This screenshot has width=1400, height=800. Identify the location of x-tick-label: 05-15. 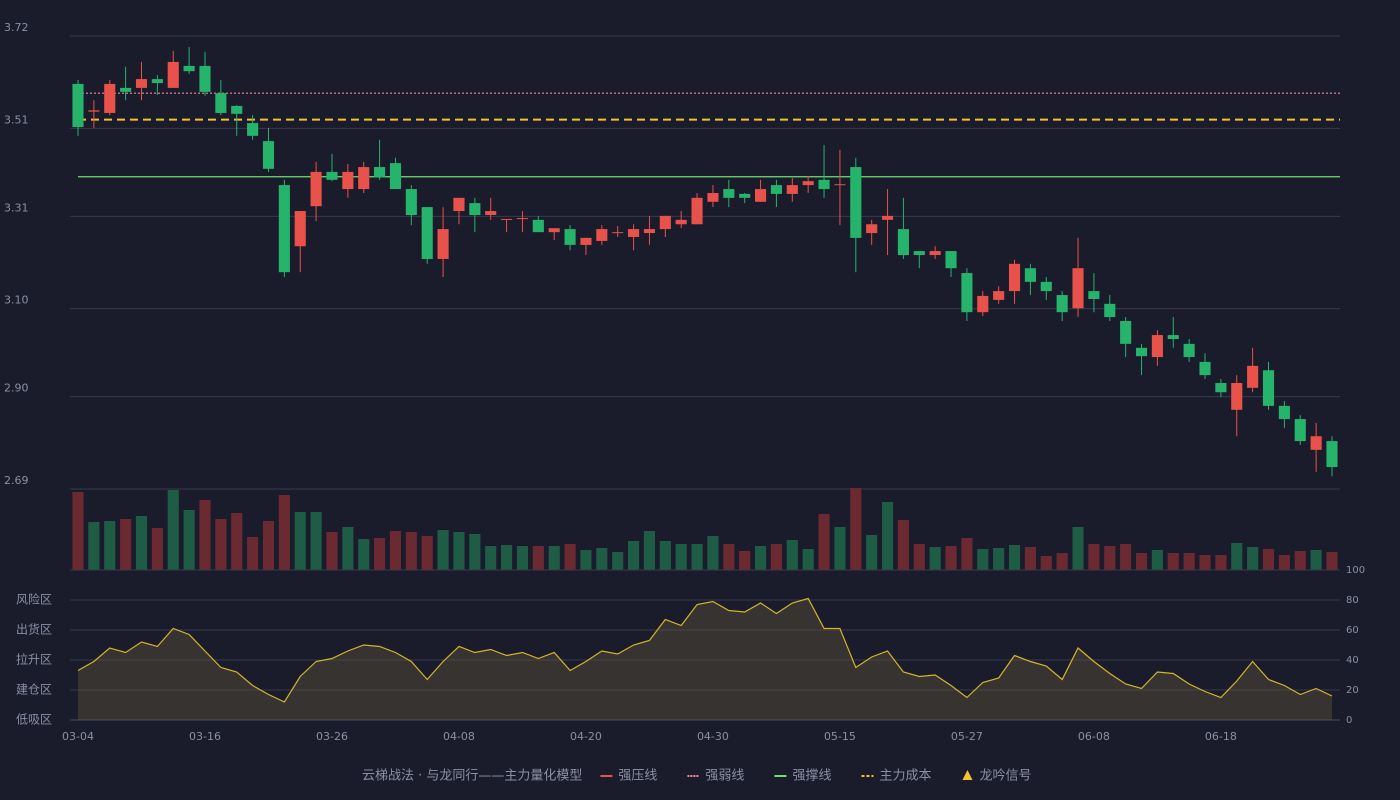
(840, 736).